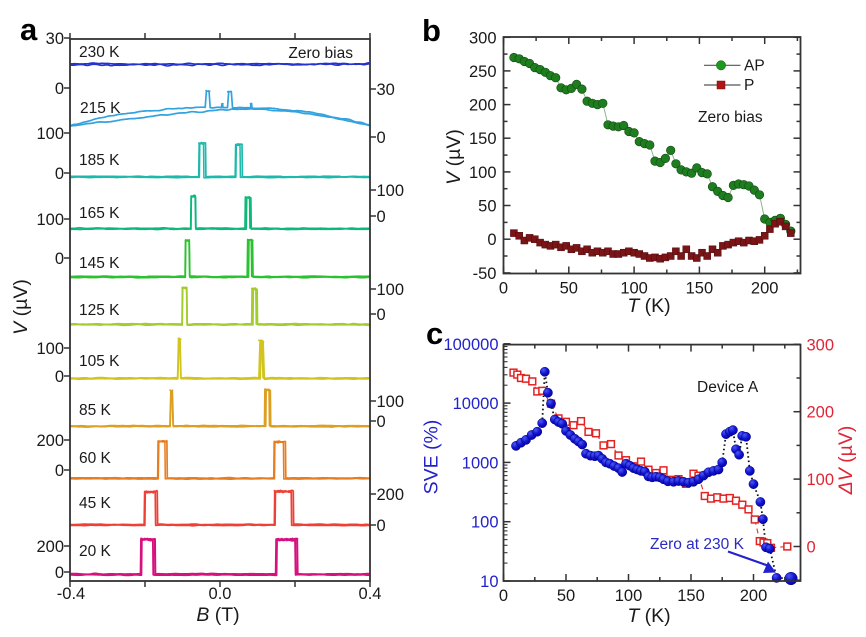 The width and height of the screenshot is (866, 637). I want to click on svg-text: 185 K, so click(99, 160).